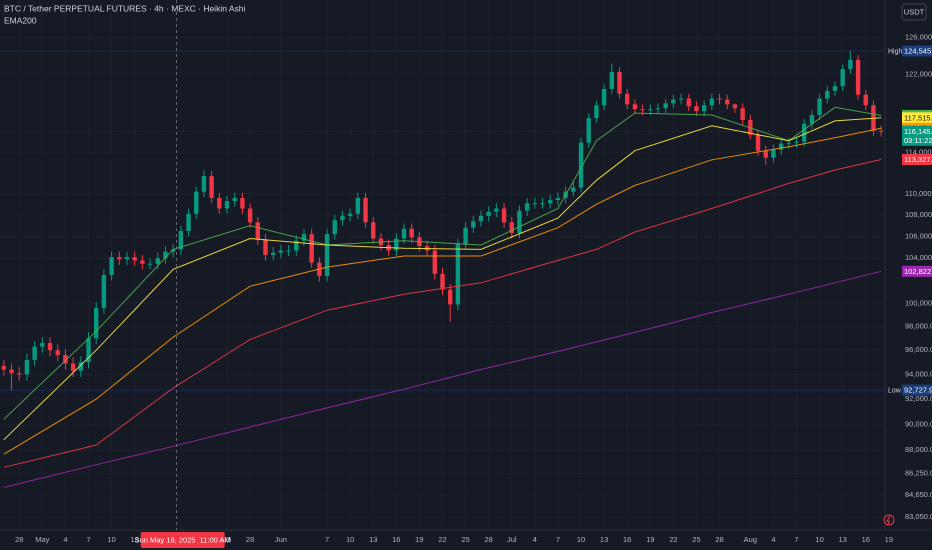 This screenshot has height=550, width=932. I want to click on y-tick-label: 84,650.0, so click(918, 494).